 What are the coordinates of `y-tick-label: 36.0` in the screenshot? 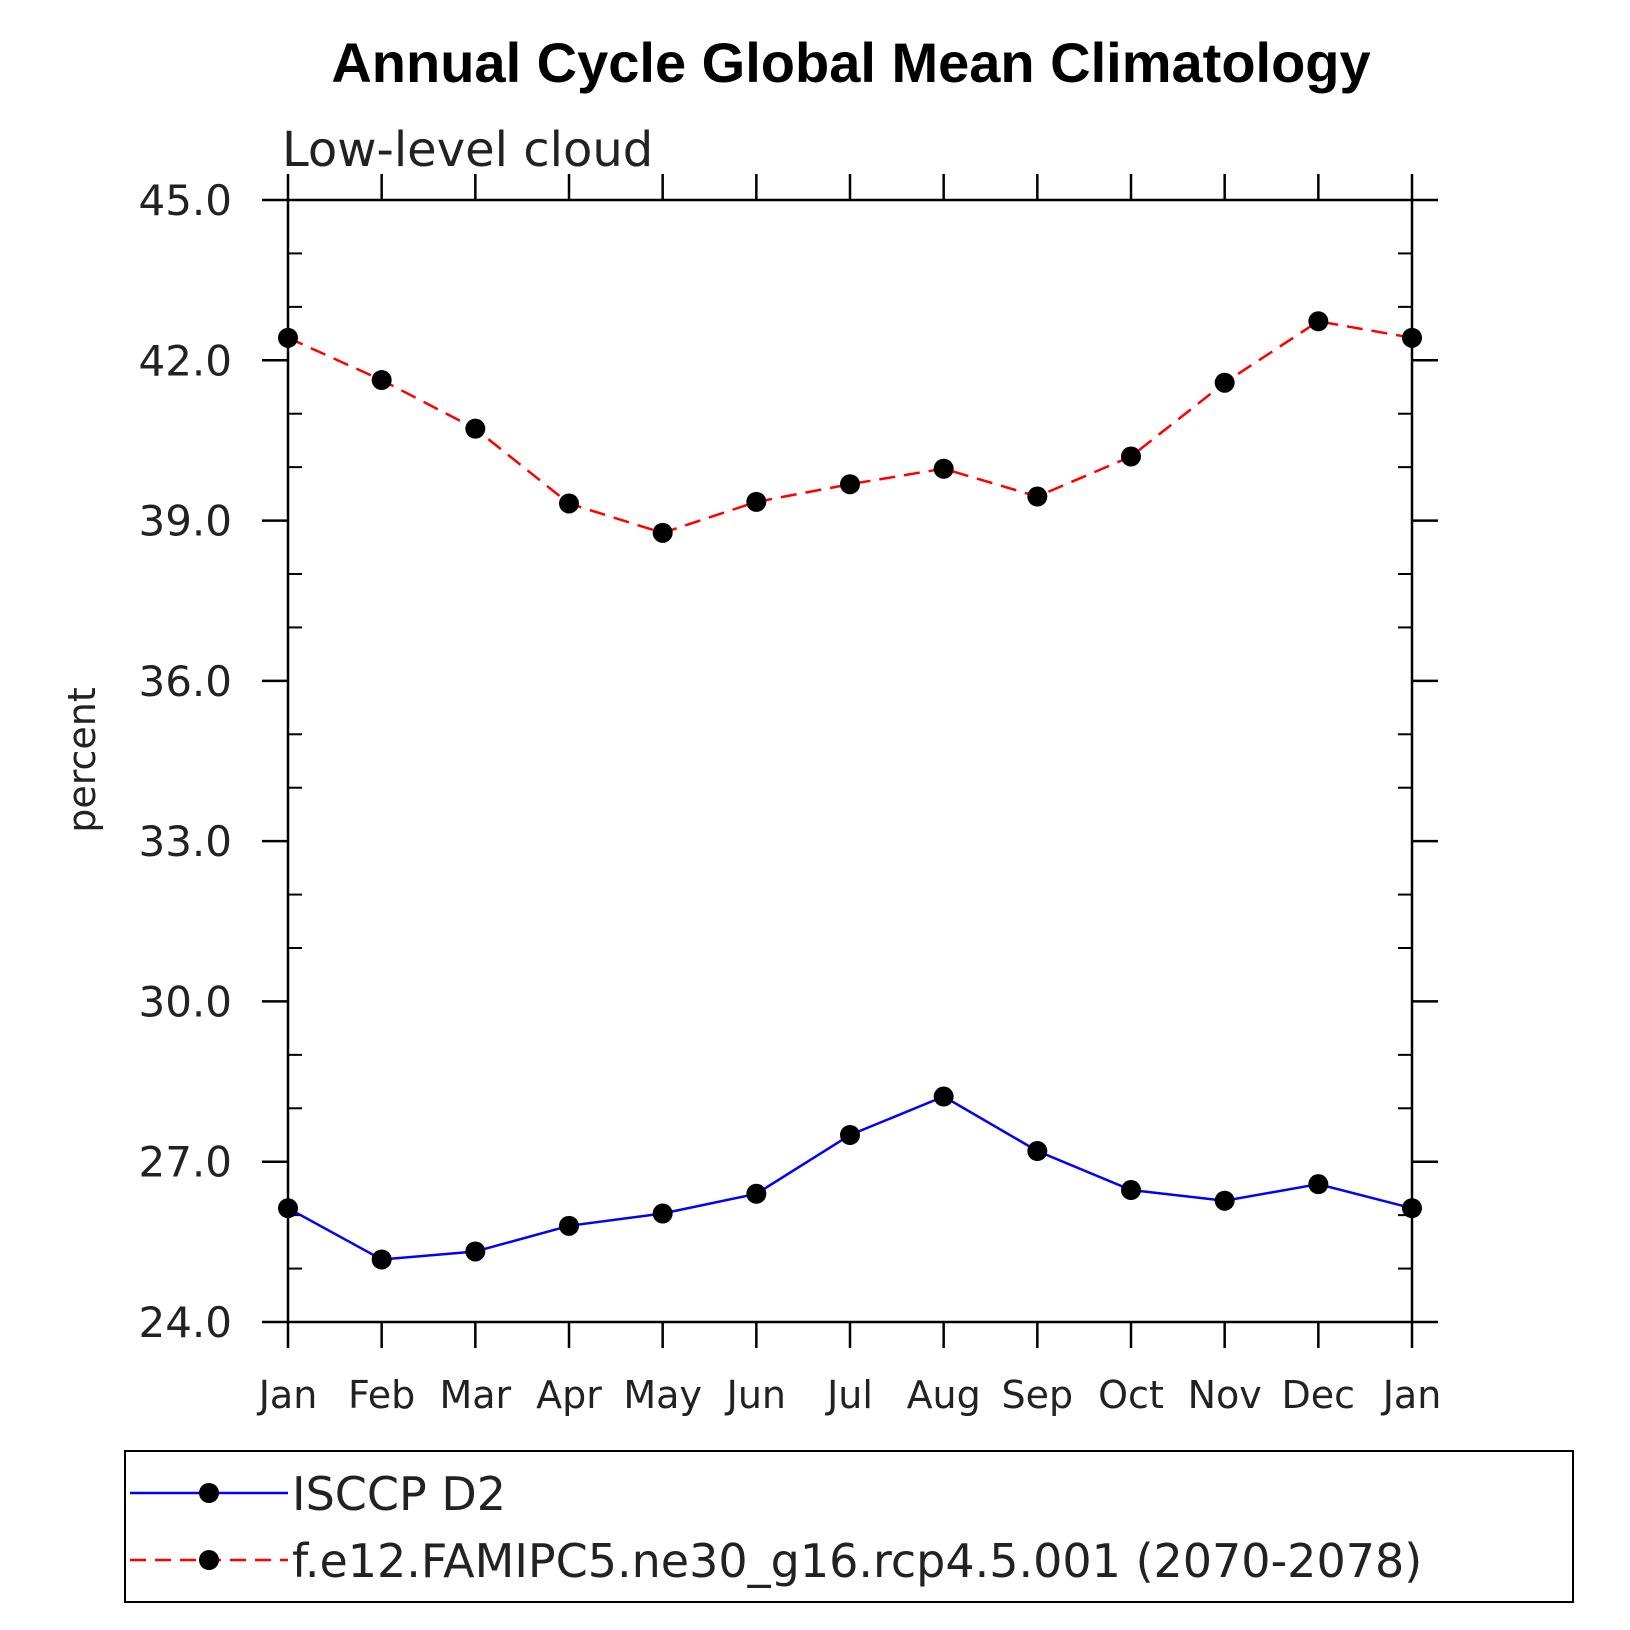 It's located at (185, 681).